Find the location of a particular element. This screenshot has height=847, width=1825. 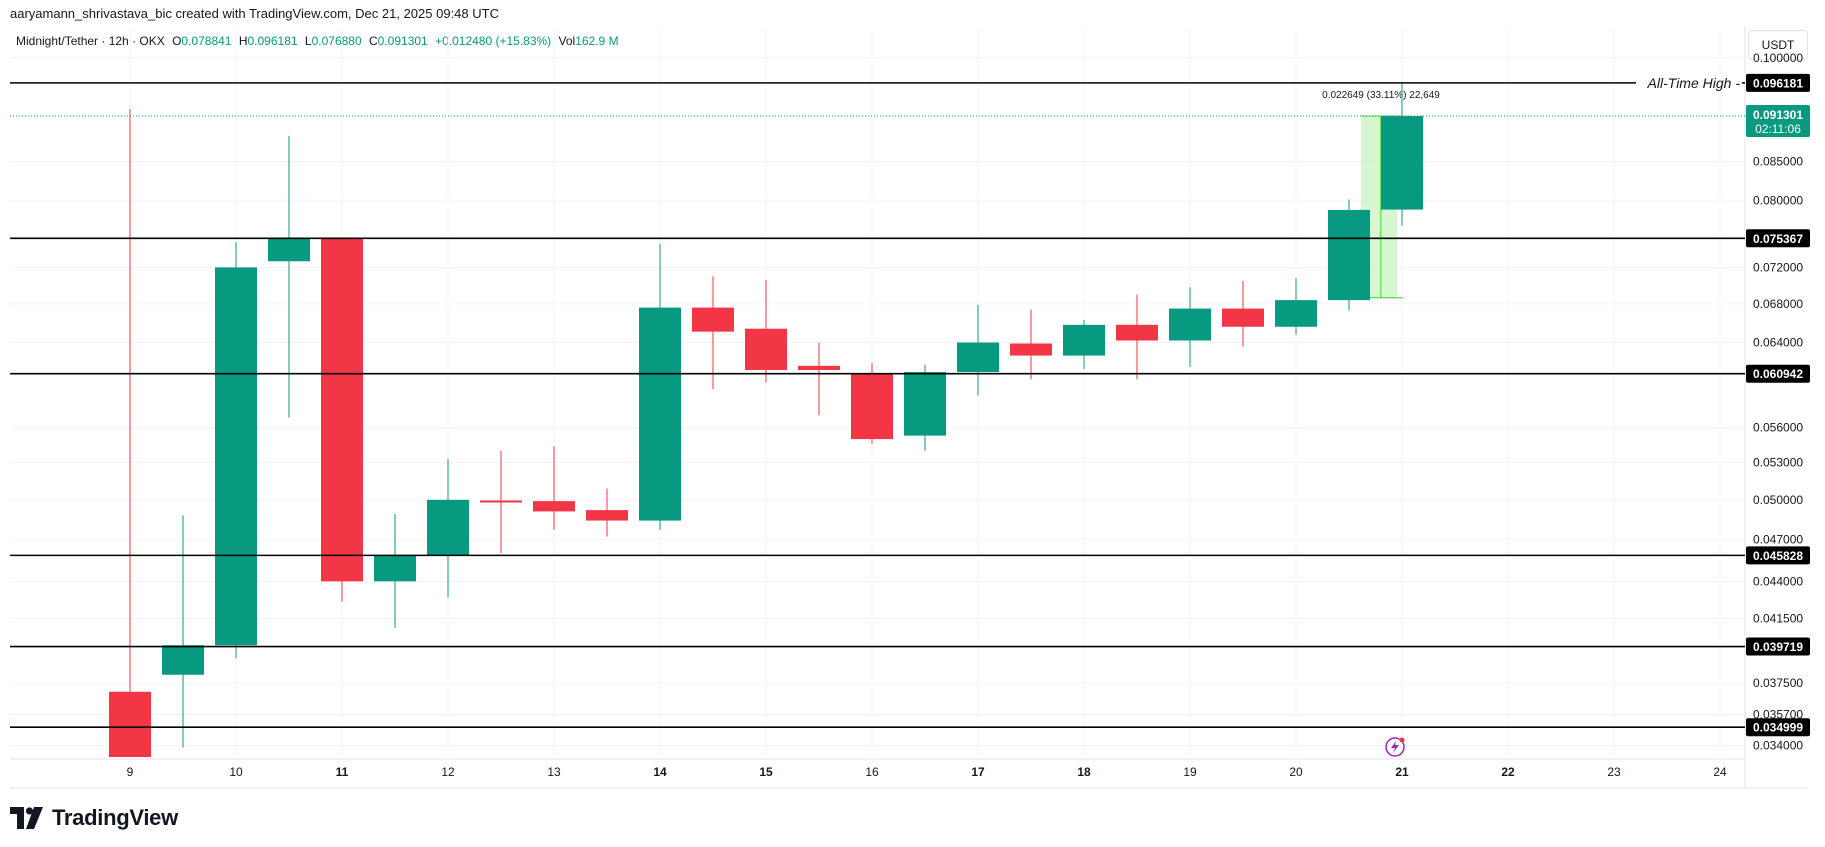

tradingview-logo-icon is located at coordinates (26, 818).